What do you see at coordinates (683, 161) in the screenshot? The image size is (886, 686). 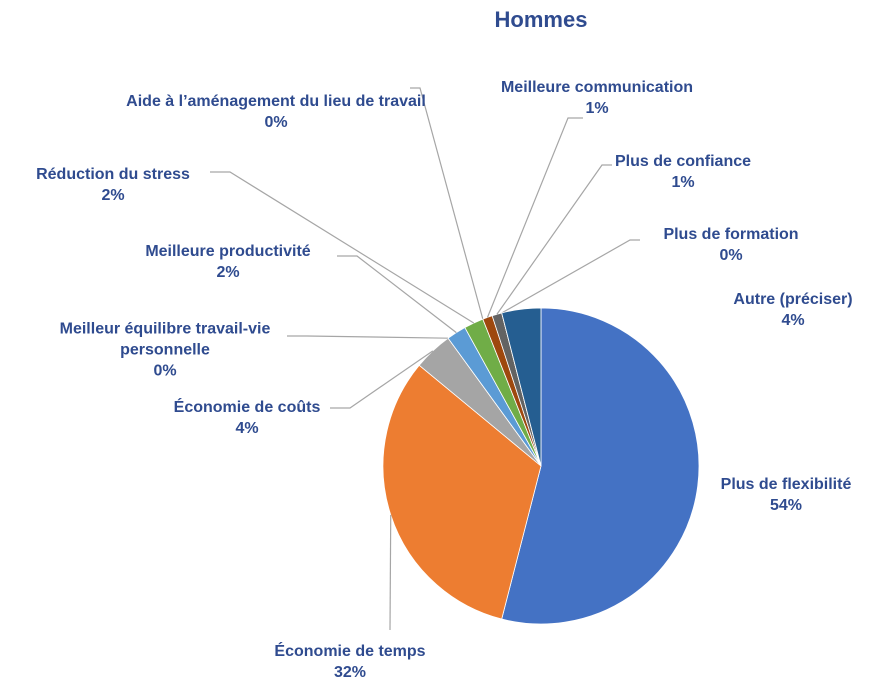 I see `category-label: Plus de confiance` at bounding box center [683, 161].